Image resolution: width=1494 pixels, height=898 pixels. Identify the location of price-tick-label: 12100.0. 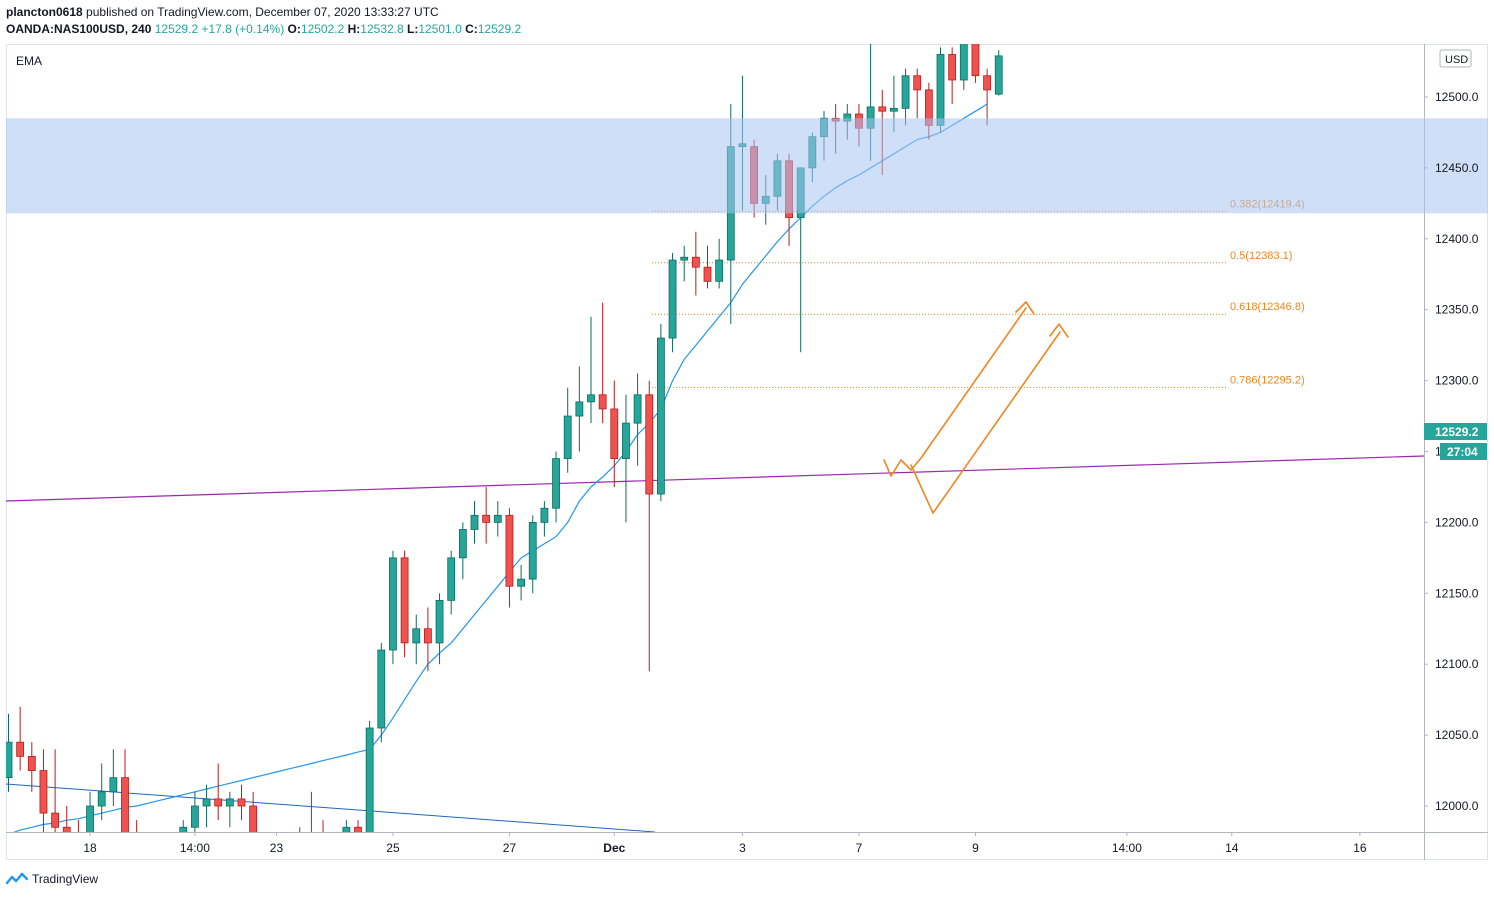
(1457, 664).